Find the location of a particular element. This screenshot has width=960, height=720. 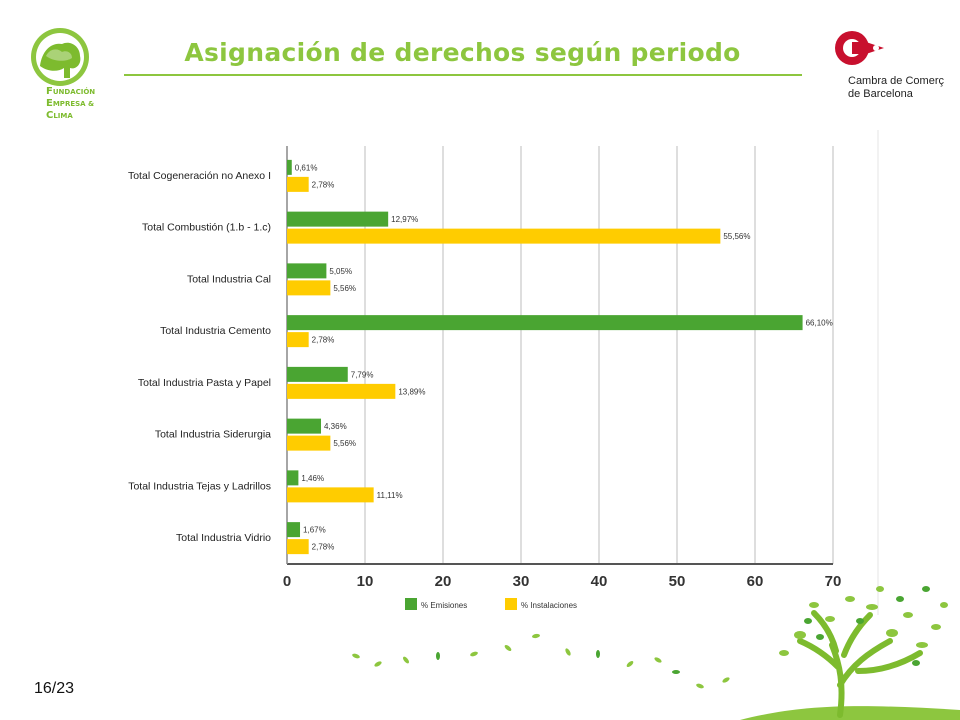

x-tick-label: 10 is located at coordinates (365, 581).